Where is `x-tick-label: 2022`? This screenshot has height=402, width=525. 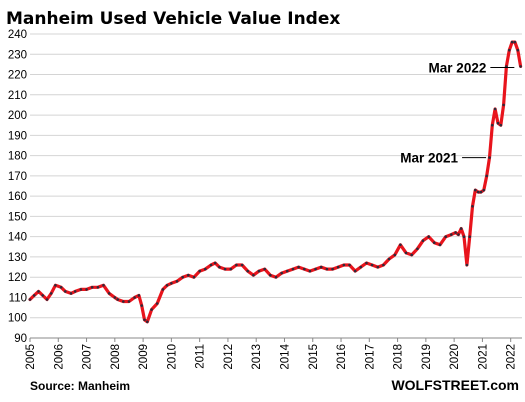 x-tick-label: 2022 is located at coordinates (512, 357).